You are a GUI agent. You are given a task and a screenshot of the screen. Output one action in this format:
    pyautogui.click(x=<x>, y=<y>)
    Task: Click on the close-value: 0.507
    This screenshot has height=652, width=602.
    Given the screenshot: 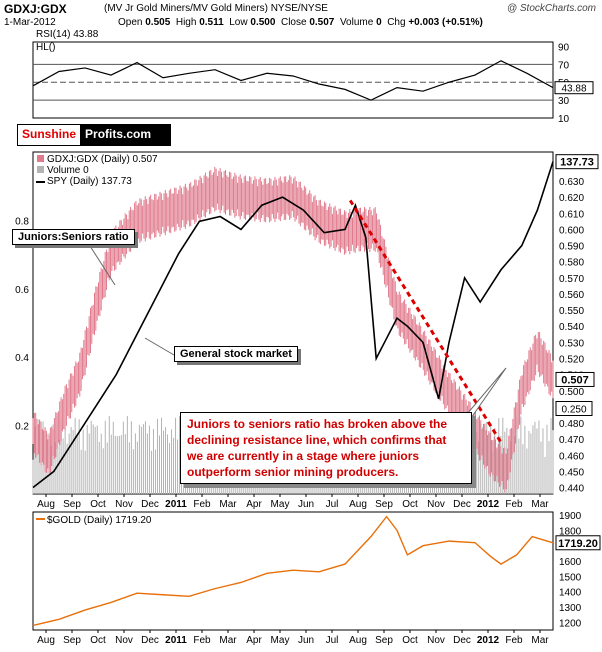 What is the action you would take?
    pyautogui.click(x=322, y=22)
    